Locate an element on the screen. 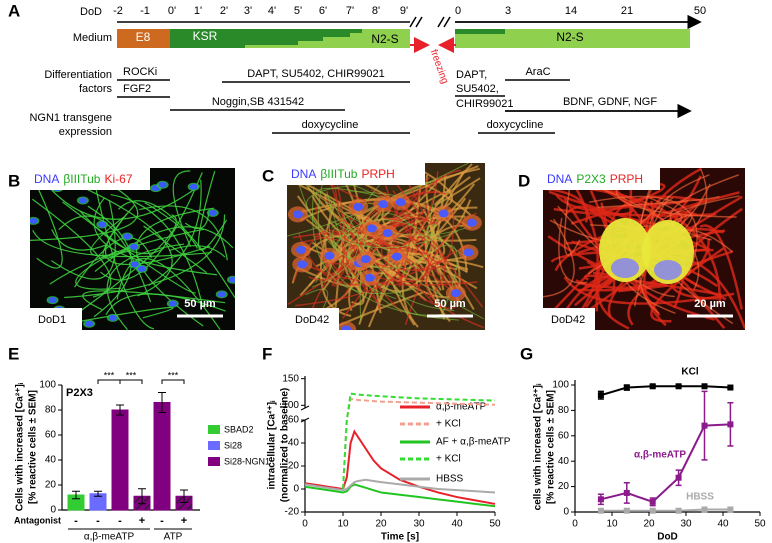 This screenshot has width=772, height=543. series-label: HBSS is located at coordinates (700, 497).